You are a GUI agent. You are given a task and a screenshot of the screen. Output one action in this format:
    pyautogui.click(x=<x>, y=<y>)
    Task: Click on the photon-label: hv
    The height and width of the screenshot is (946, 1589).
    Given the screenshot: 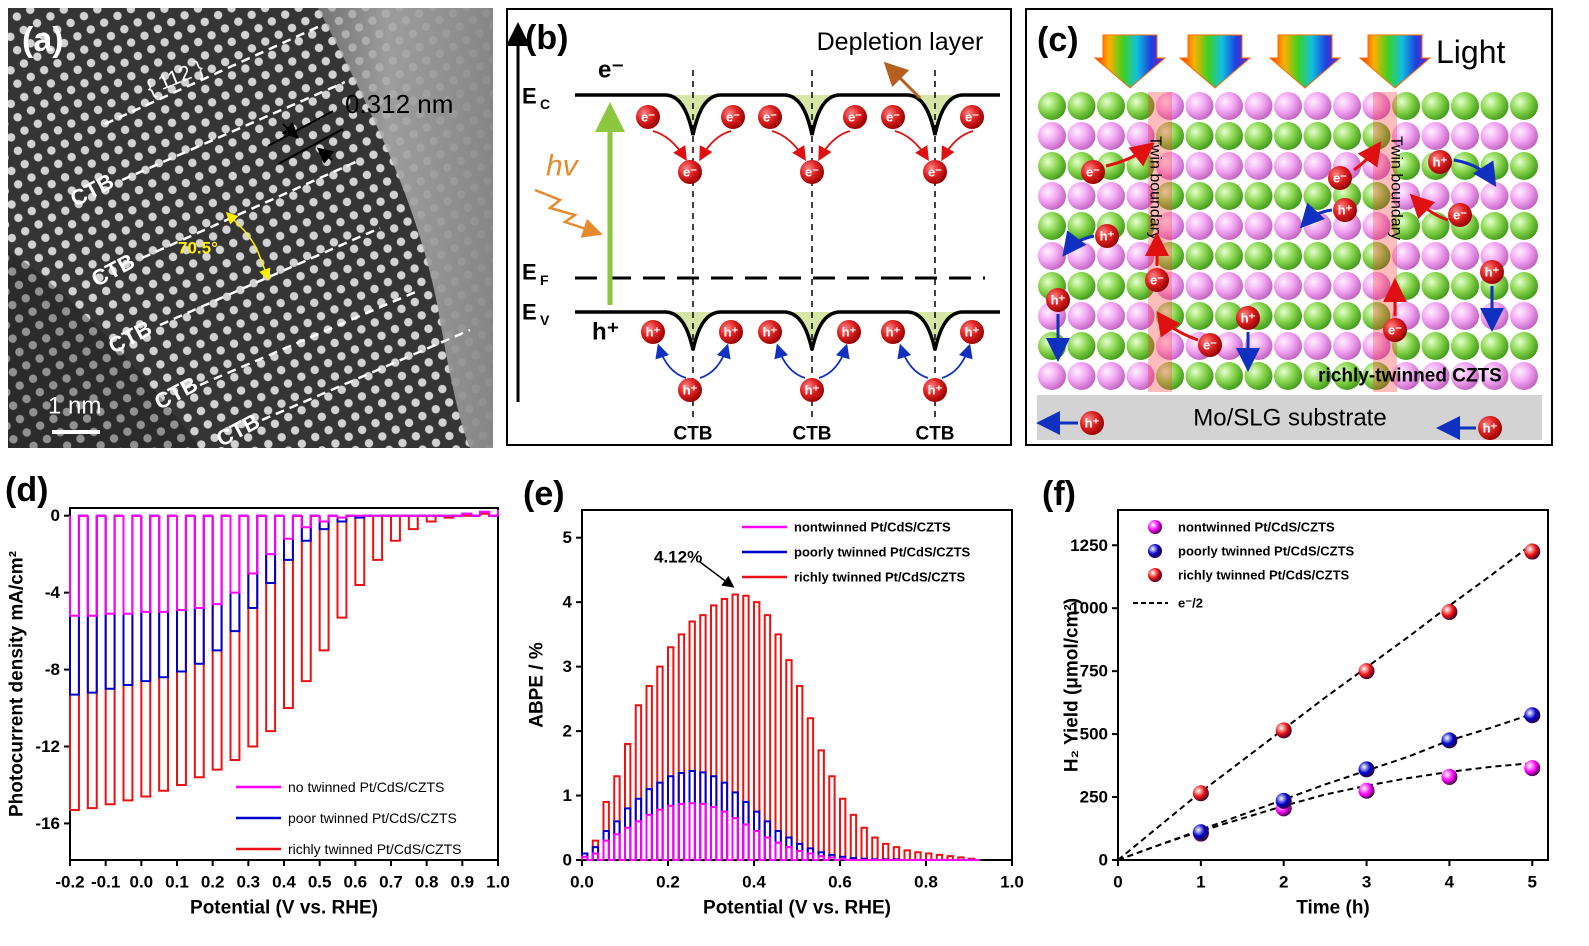 What is the action you would take?
    pyautogui.click(x=563, y=166)
    